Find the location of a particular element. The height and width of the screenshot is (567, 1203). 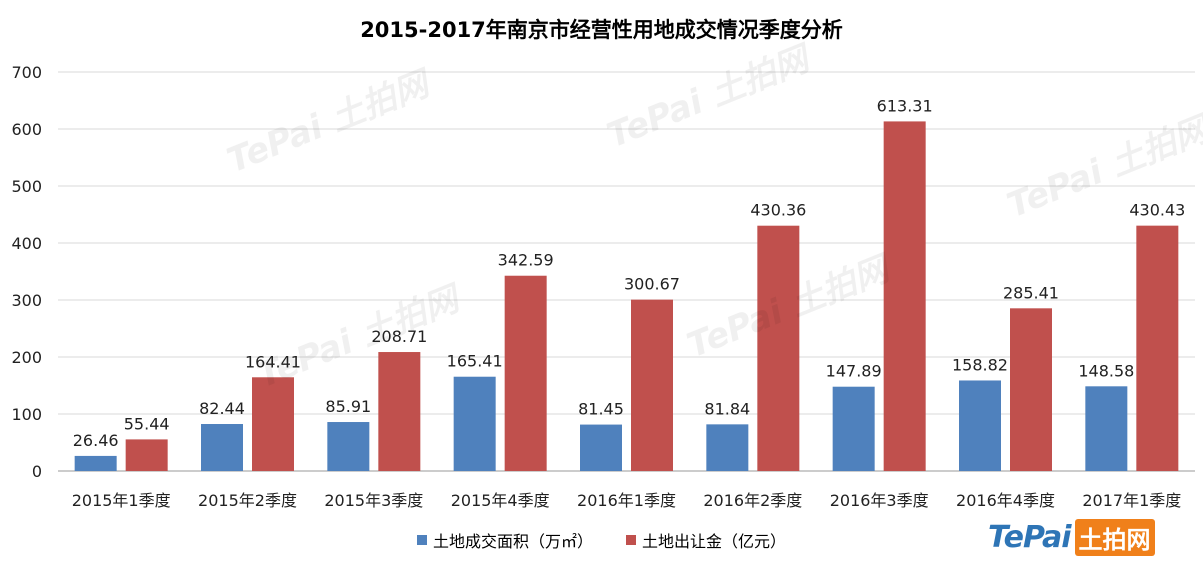

data-label: 26.46 is located at coordinates (96, 440).